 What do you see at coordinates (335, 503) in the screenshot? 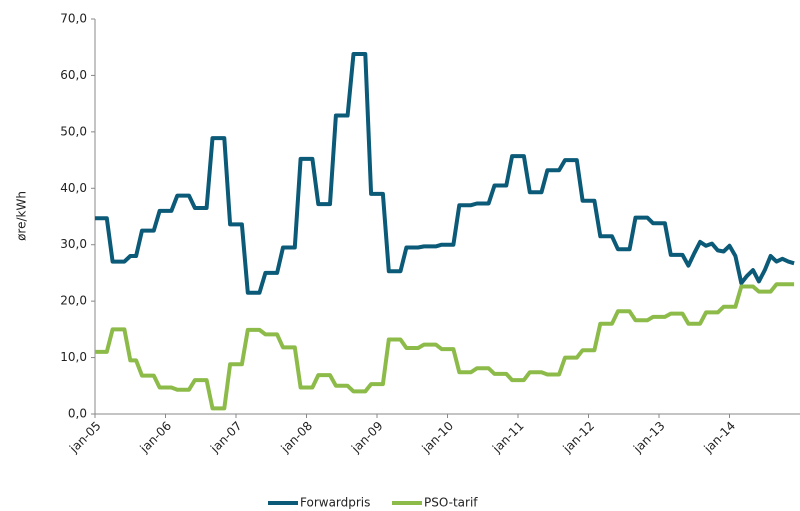
I see `legend-label: Forwardpris` at bounding box center [335, 503].